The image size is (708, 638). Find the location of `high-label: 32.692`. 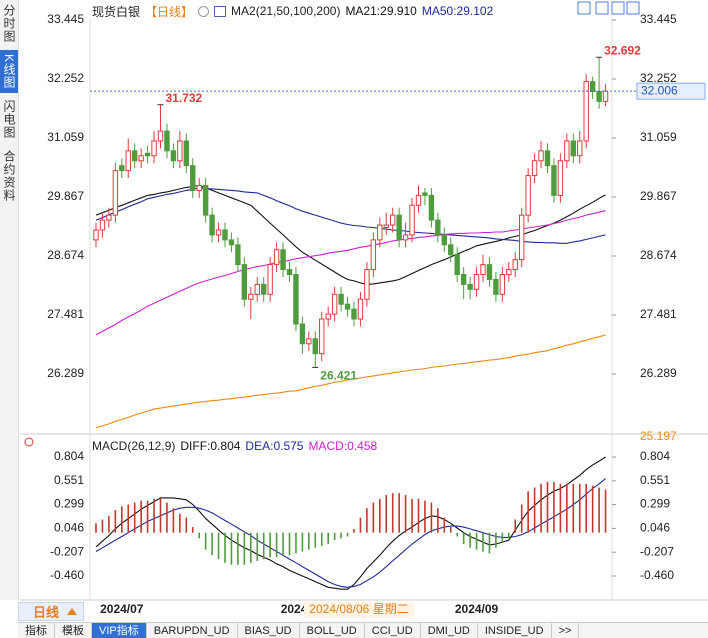

high-label: 32.692 is located at coordinates (622, 50).